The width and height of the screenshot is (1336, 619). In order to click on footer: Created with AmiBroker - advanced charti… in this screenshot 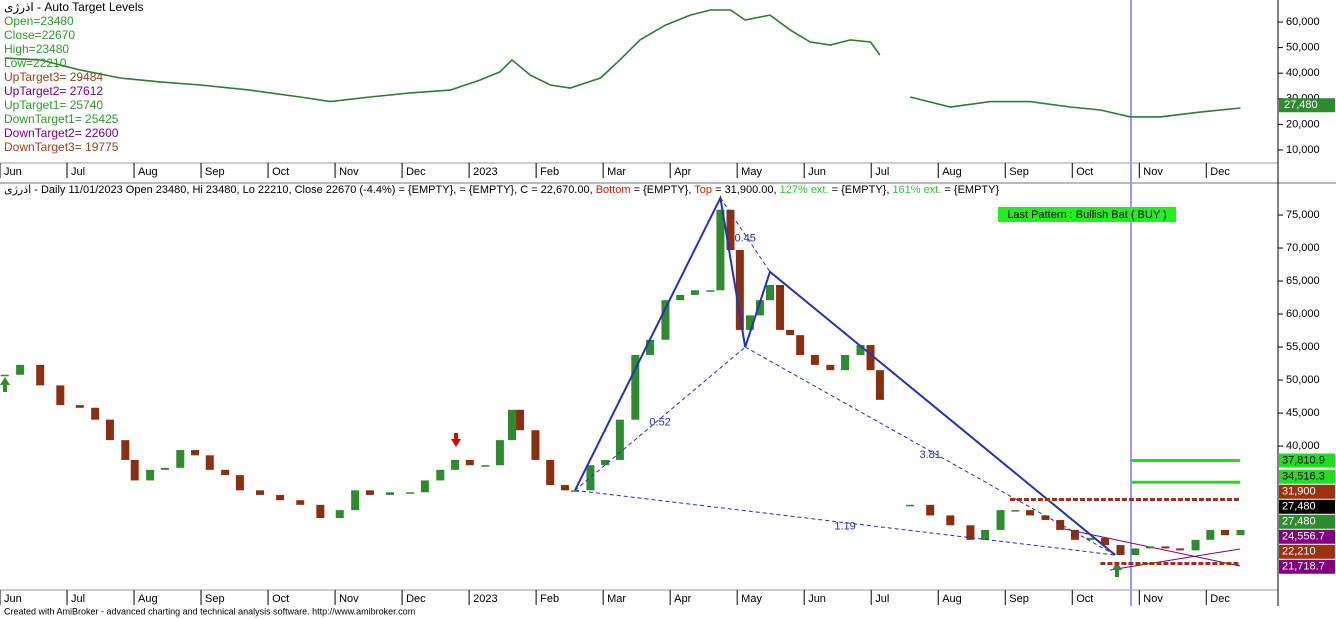, I will do `click(209, 611)`.